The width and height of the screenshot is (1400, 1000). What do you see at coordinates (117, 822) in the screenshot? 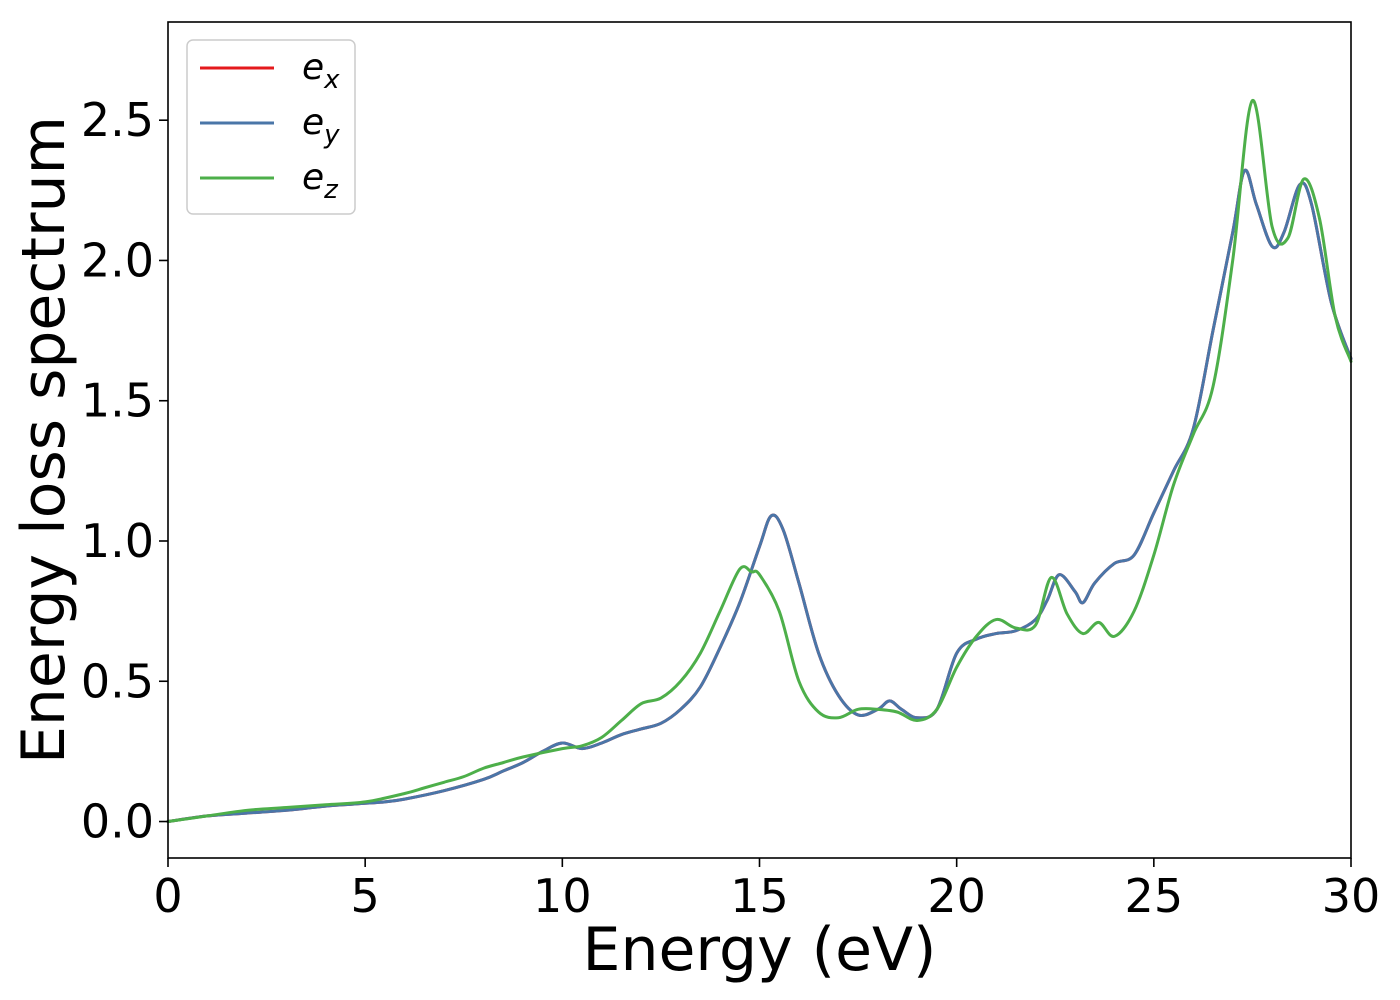
I see `y-tick-label: 0.0` at bounding box center [117, 822].